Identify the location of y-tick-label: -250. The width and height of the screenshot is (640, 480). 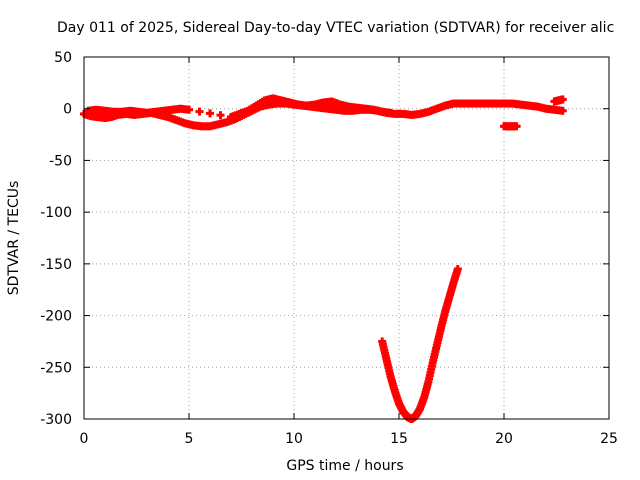
(56, 368).